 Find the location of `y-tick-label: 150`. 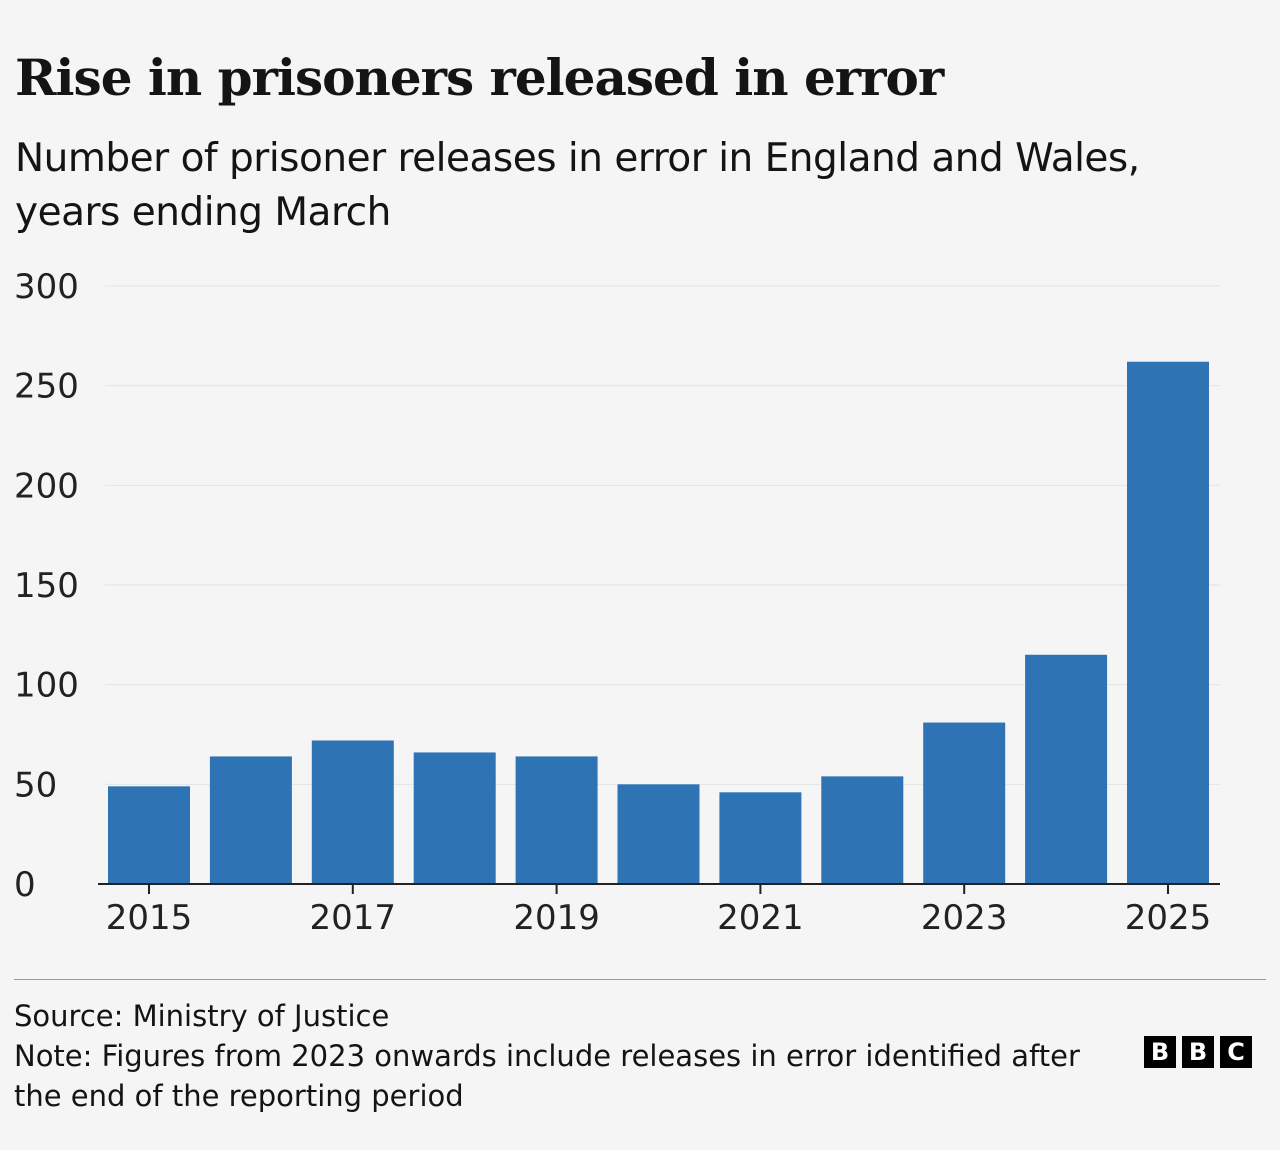

y-tick-label: 150 is located at coordinates (46, 586).